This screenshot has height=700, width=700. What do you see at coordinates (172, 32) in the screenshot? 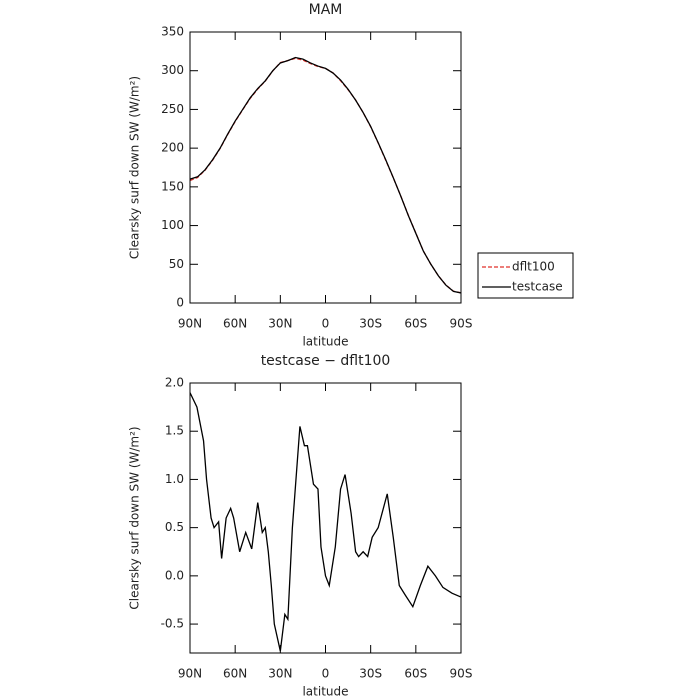
I see `y-tick-label: 350` at bounding box center [172, 32].